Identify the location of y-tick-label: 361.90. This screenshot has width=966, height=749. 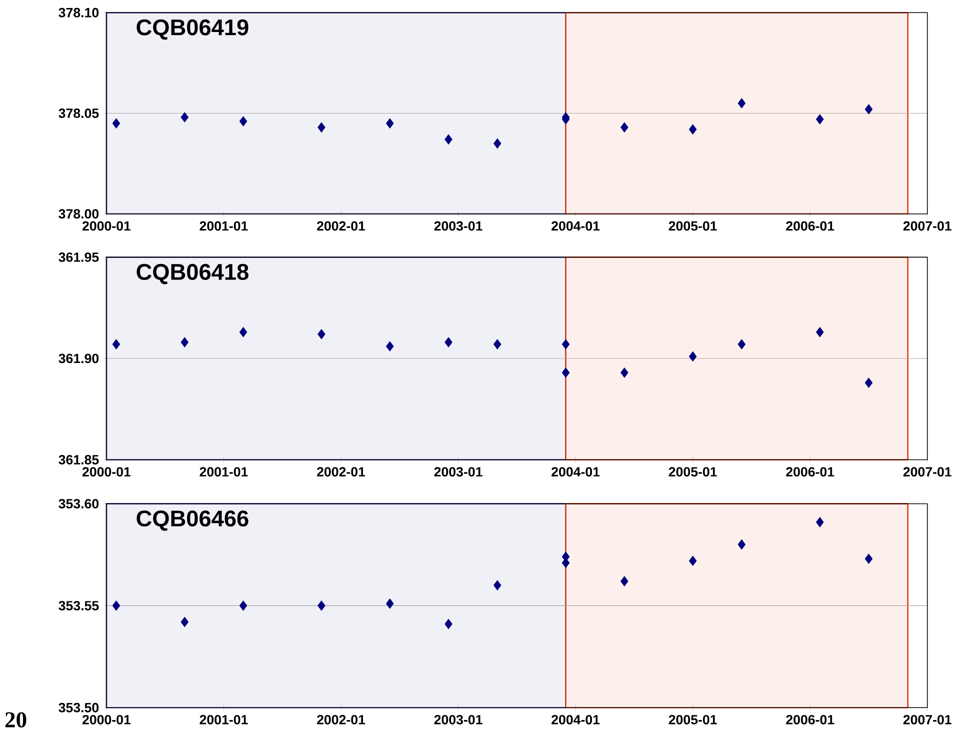
(78, 359).